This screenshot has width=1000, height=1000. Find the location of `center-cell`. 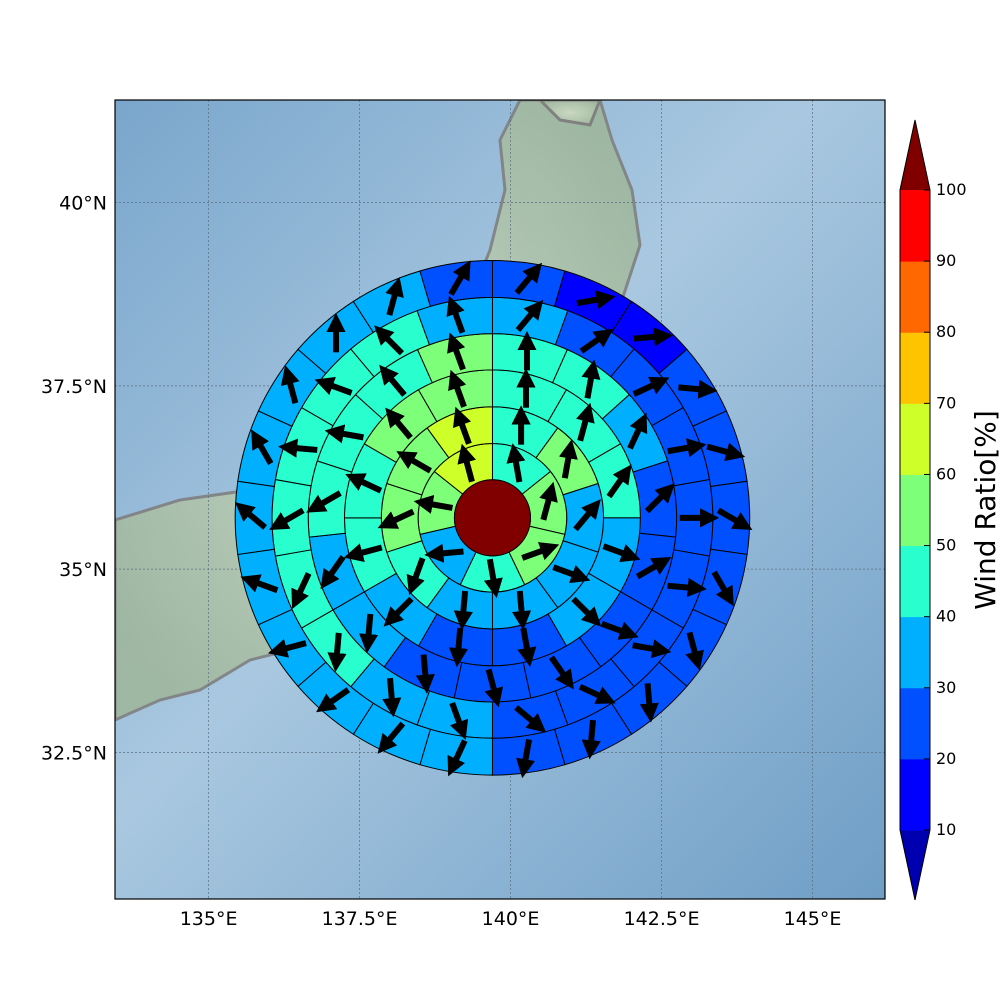

center-cell is located at coordinates (492, 518).